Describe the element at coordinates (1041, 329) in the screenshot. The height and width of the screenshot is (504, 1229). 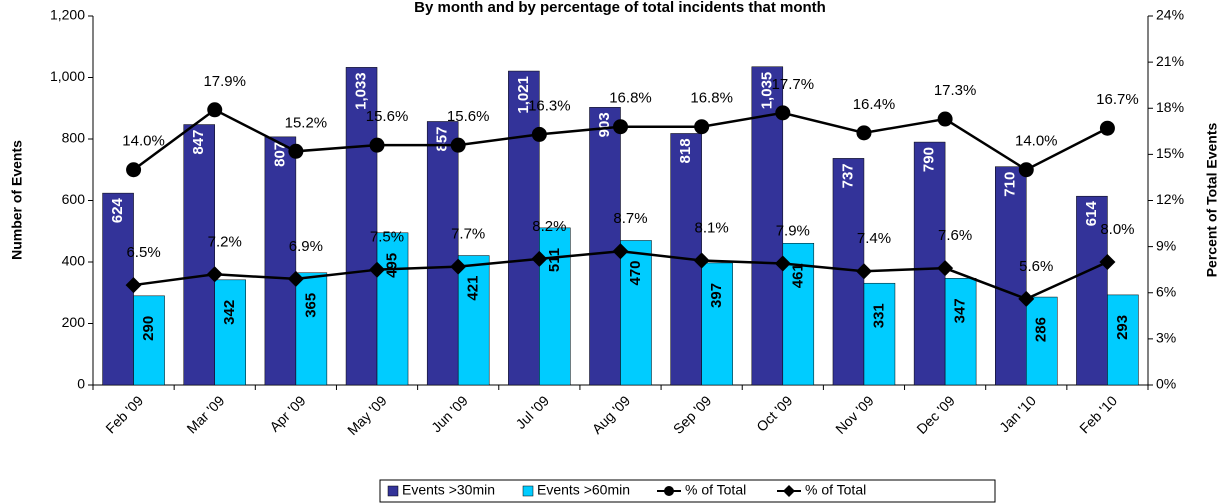
I see `bar-label: 286` at that location.